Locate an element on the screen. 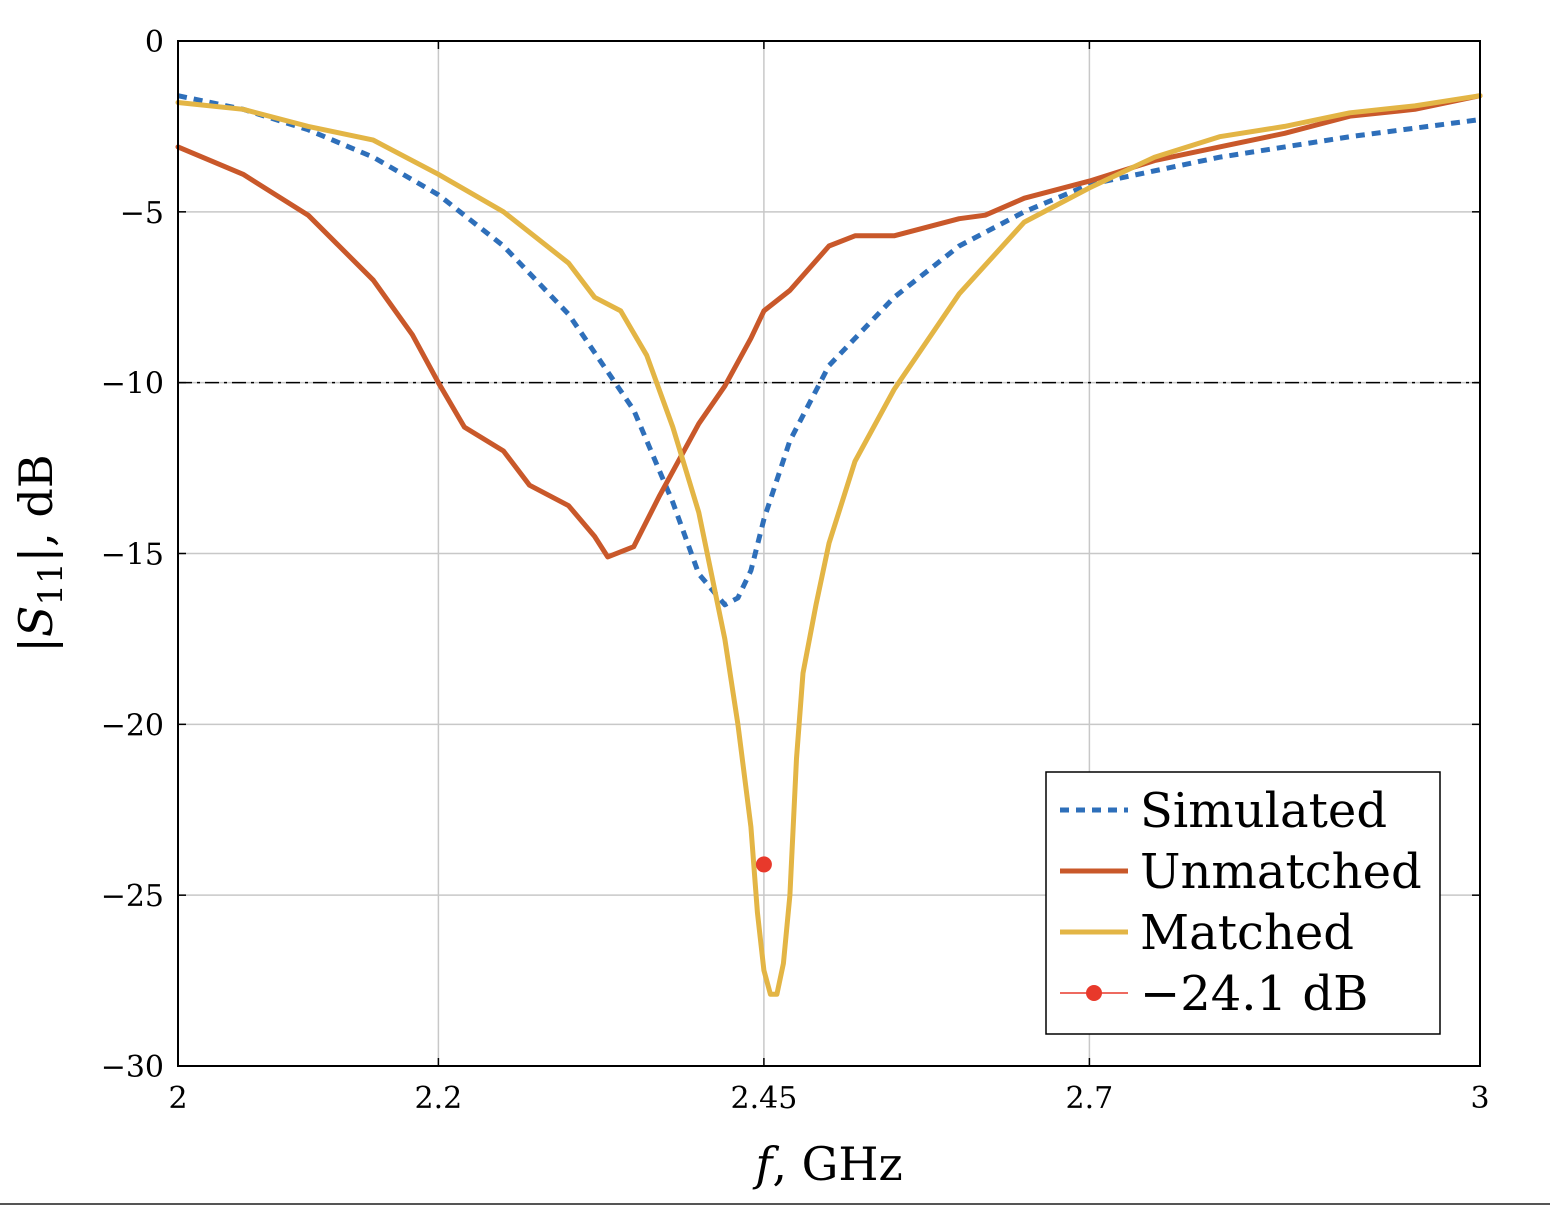 The height and width of the screenshot is (1206, 1550). y-tick-label: −30 is located at coordinates (132, 1067).